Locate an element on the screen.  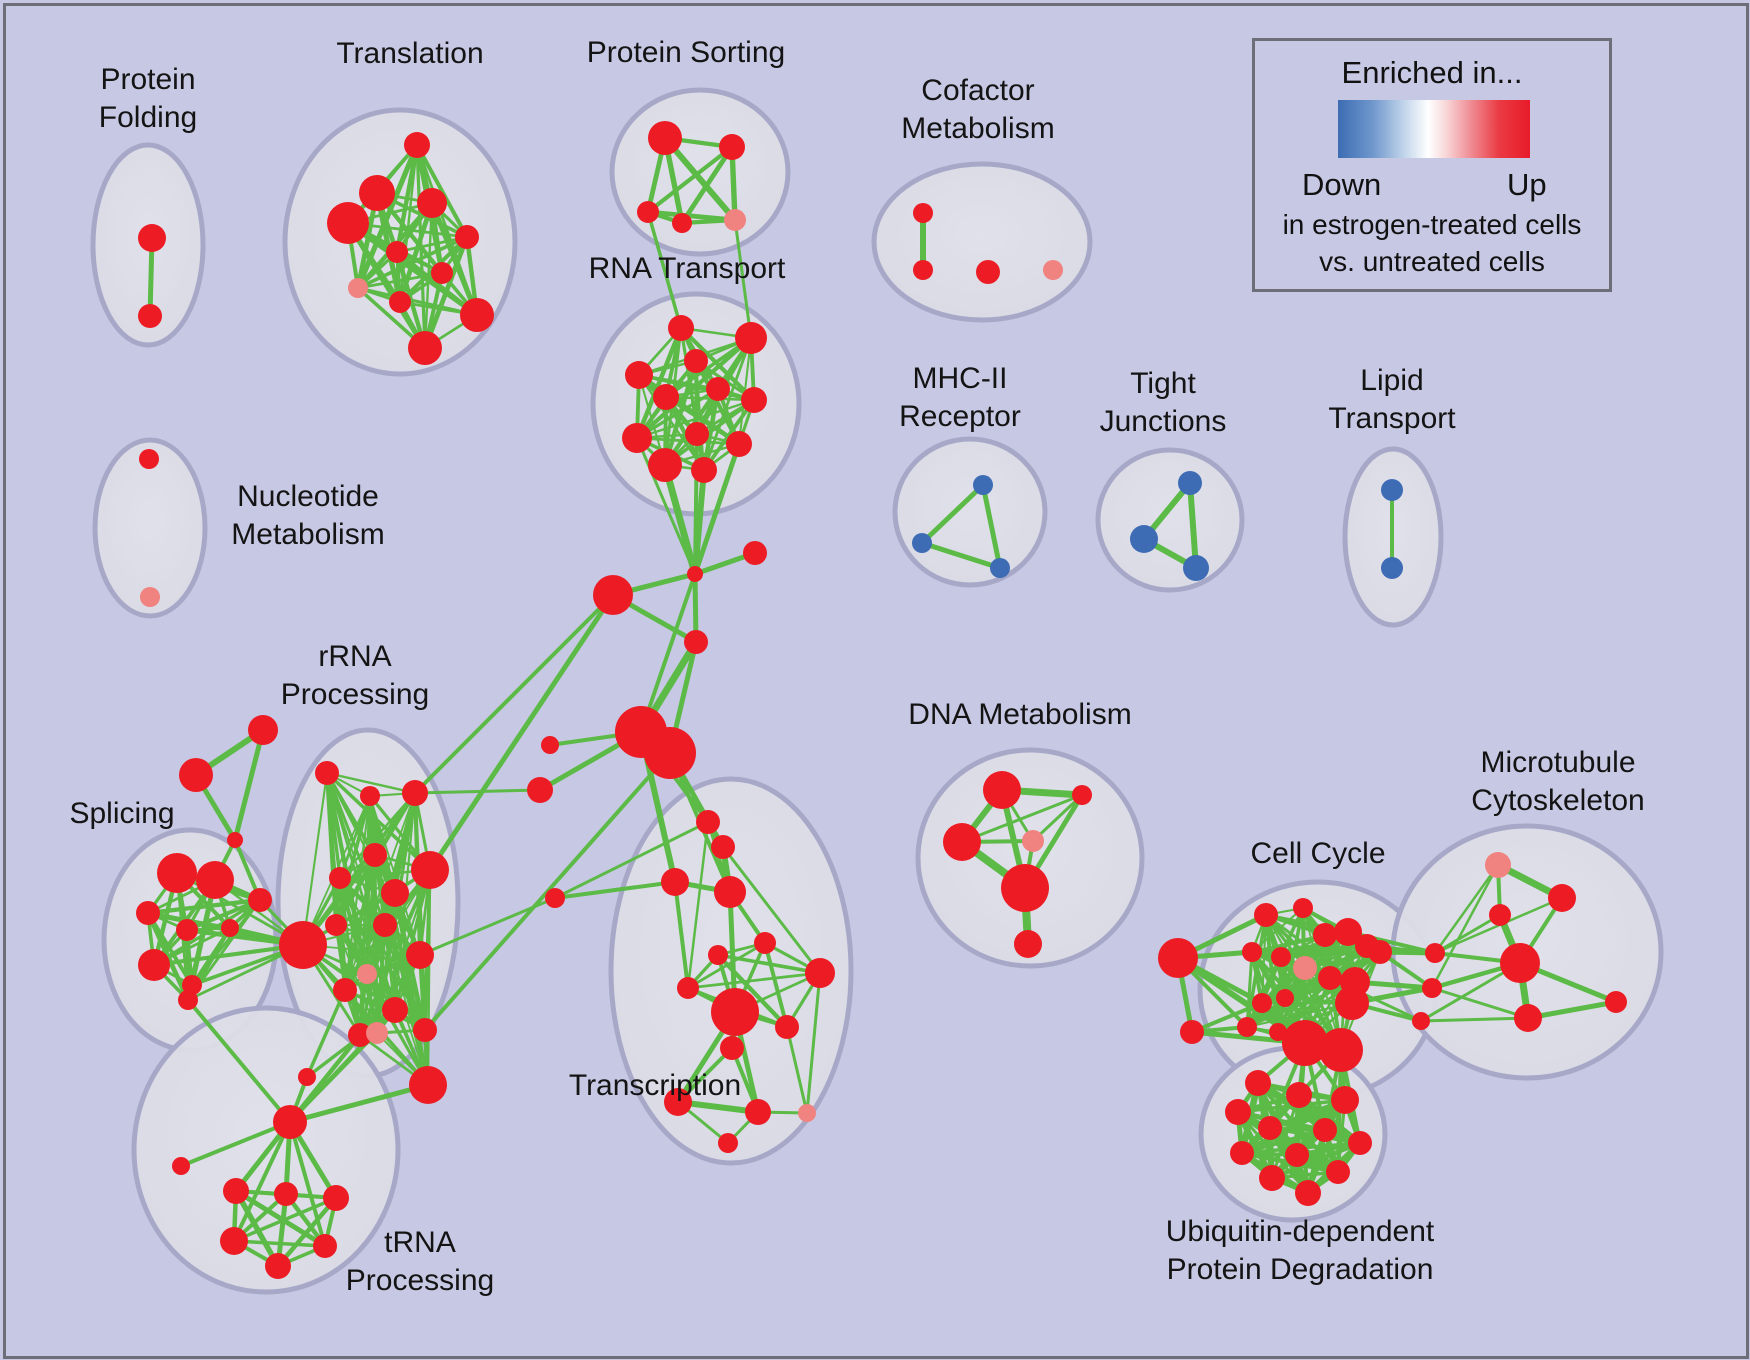
edge-sp6-sp8 is located at coordinates (207, 932).